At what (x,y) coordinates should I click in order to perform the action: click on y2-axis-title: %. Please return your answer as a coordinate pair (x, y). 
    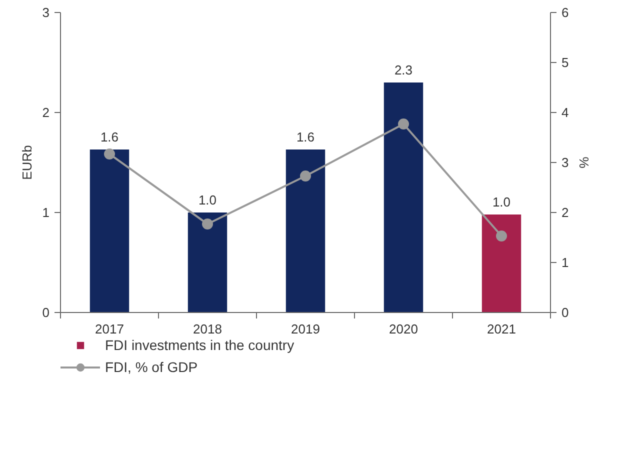
    Looking at the image, I should click on (584, 162).